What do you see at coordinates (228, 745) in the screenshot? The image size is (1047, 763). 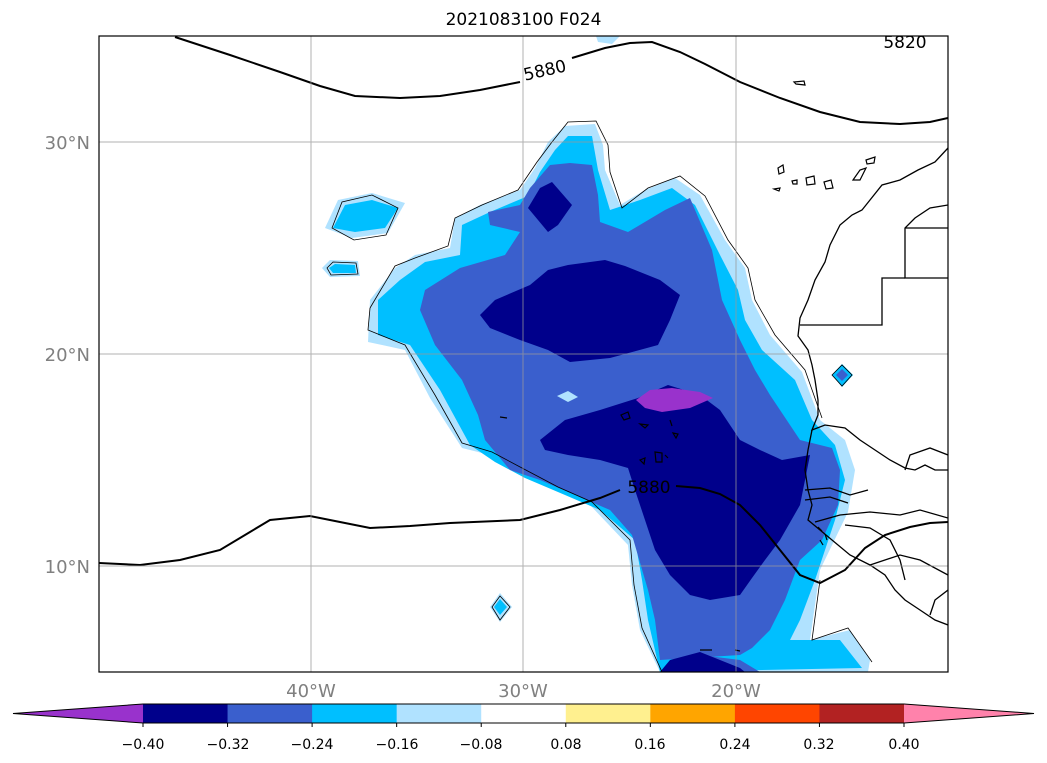 I see `colorbar-label-1: −0.32` at bounding box center [228, 745].